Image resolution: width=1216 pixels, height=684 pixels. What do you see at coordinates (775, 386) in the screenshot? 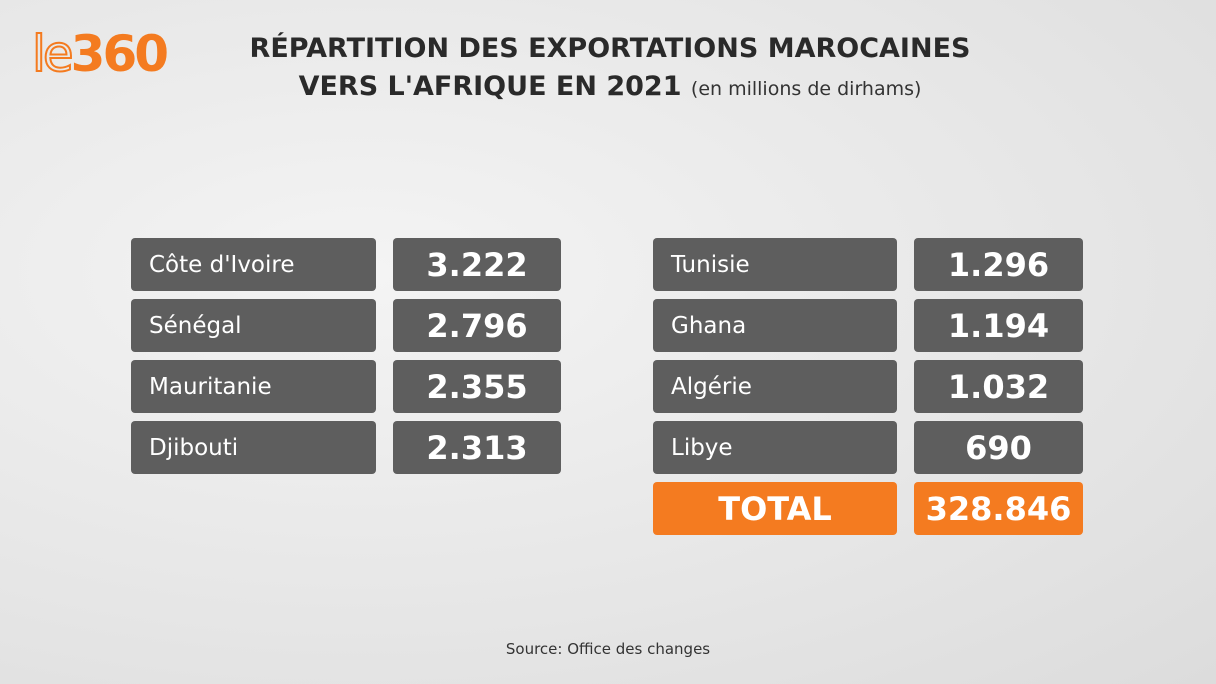
I see `country-label: Algérie` at bounding box center [775, 386].